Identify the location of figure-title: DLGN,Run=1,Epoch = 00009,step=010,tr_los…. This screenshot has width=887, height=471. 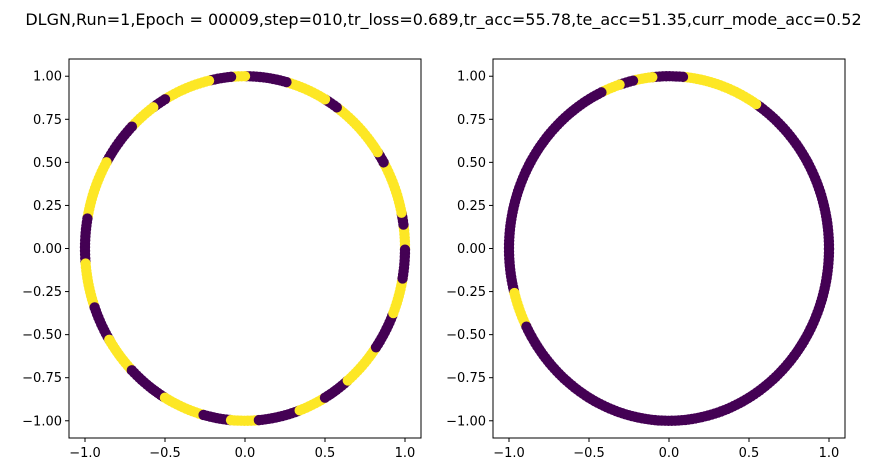
(443, 19).